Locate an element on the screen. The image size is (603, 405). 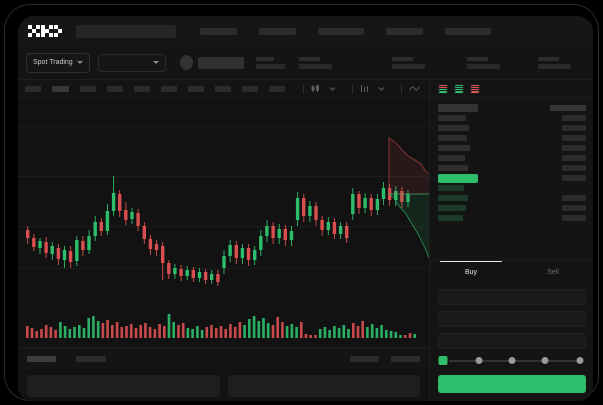
pair-name-label is located at coordinates (221, 62).